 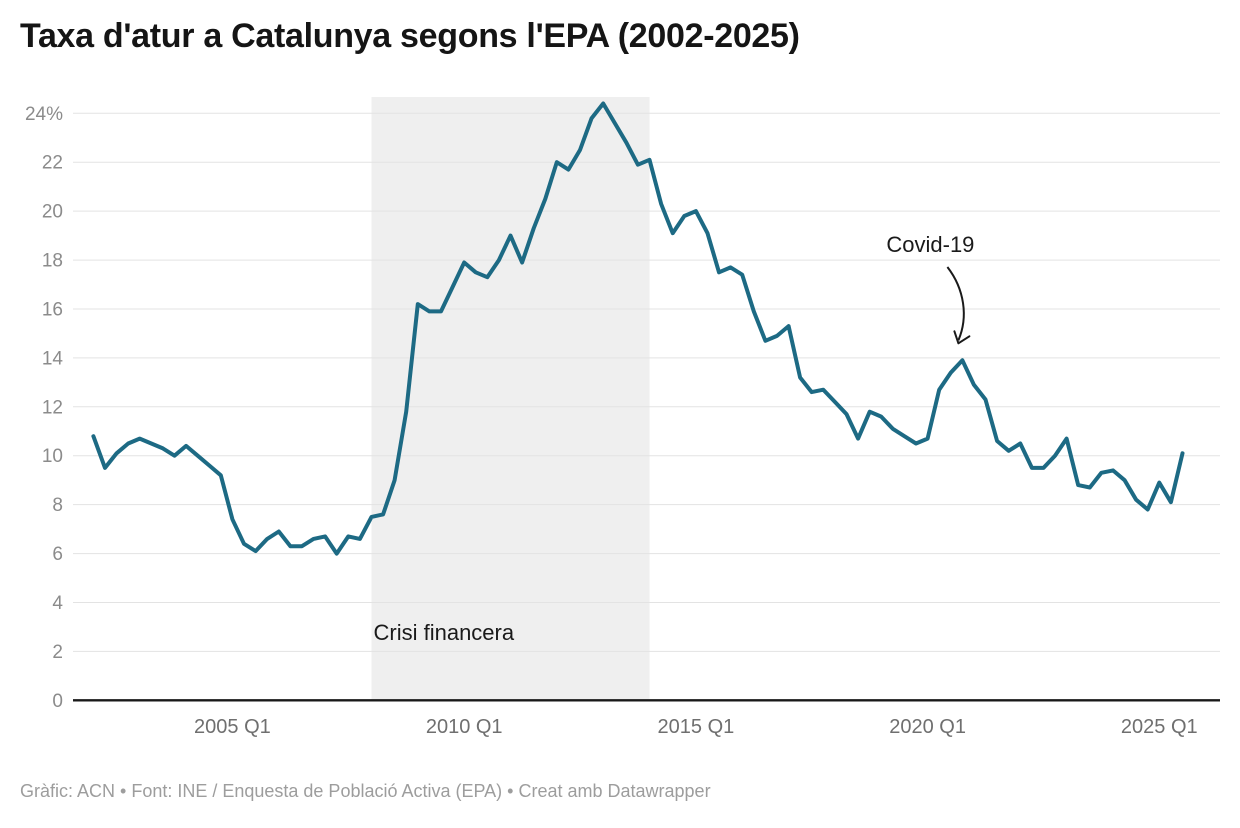 I want to click on y-axis-label: 22, so click(x=52, y=163).